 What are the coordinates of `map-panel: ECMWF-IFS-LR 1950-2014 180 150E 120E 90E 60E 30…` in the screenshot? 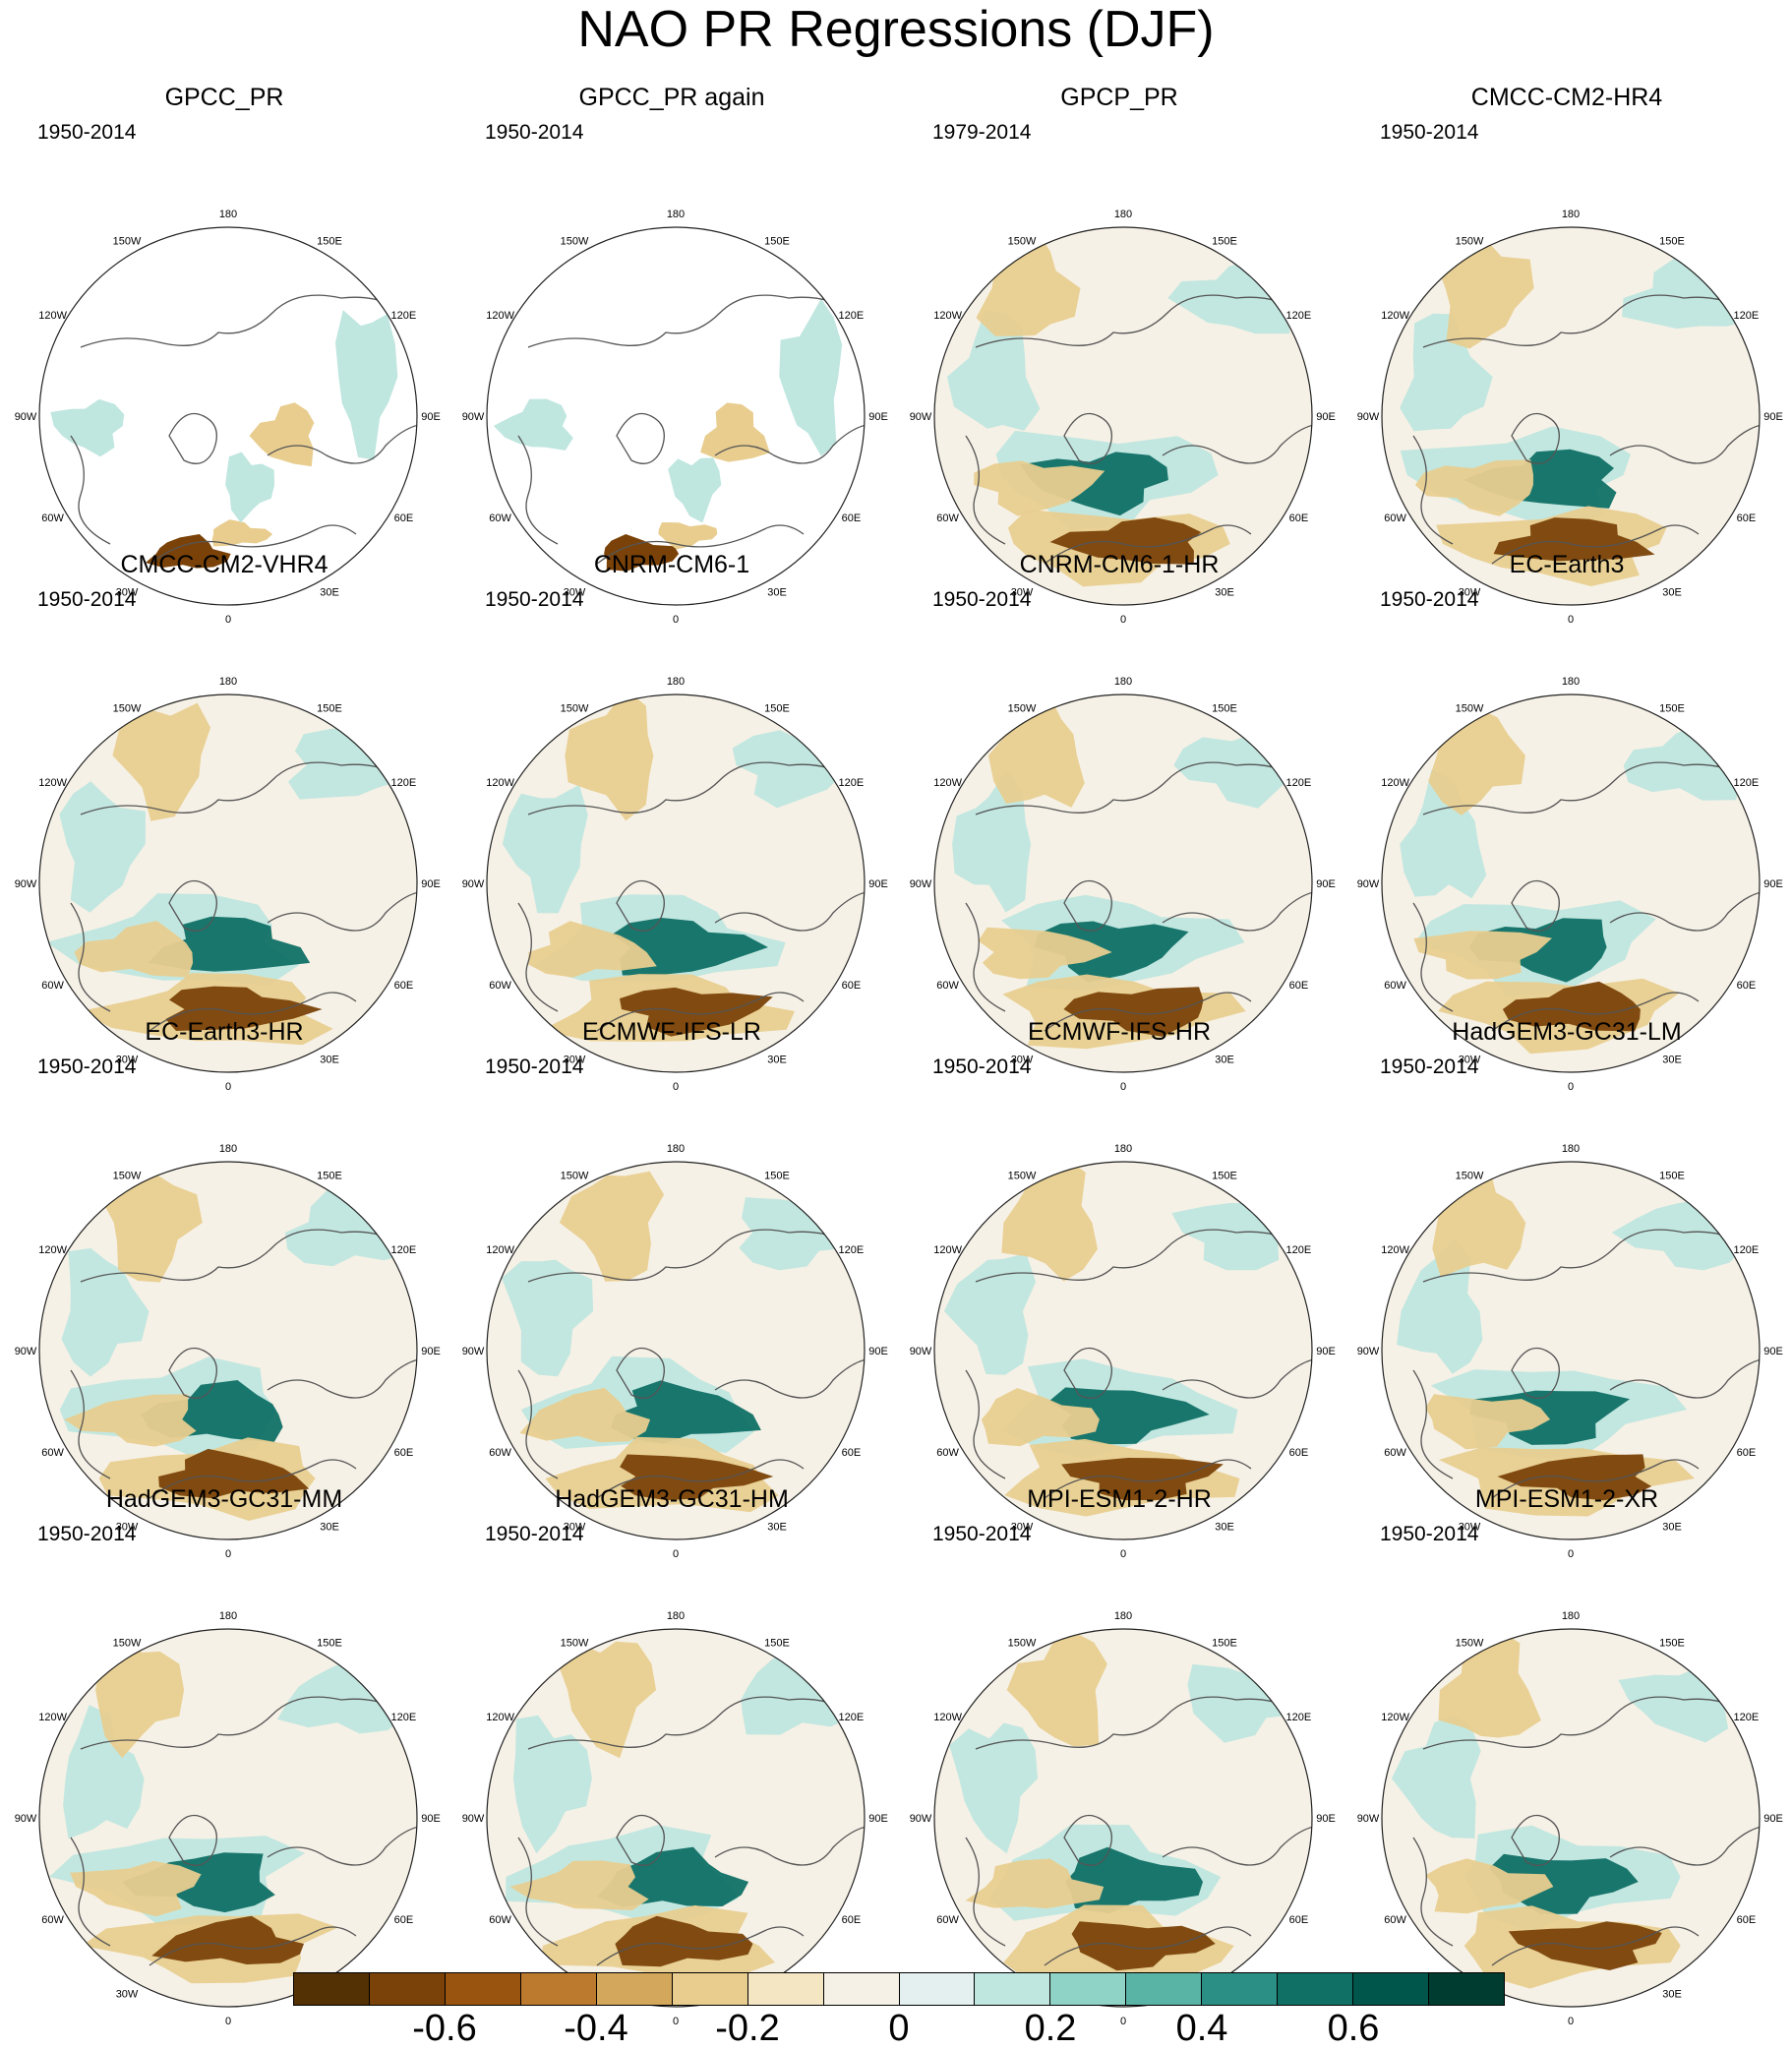 It's located at (672, 1289).